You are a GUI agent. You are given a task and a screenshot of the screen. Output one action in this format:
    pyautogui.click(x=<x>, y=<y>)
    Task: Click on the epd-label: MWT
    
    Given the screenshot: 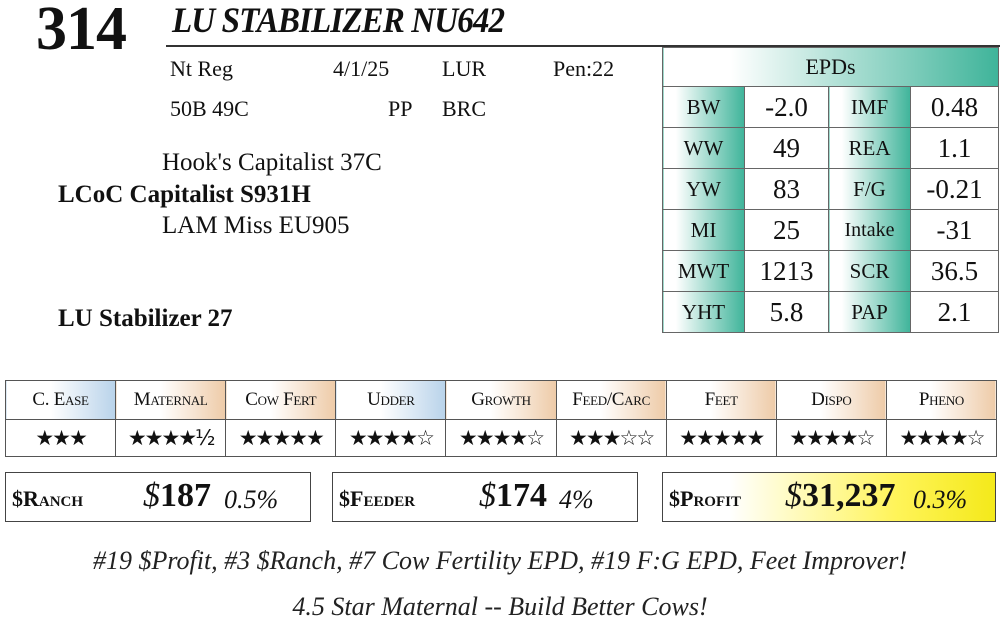 What is the action you would take?
    pyautogui.click(x=703, y=271)
    